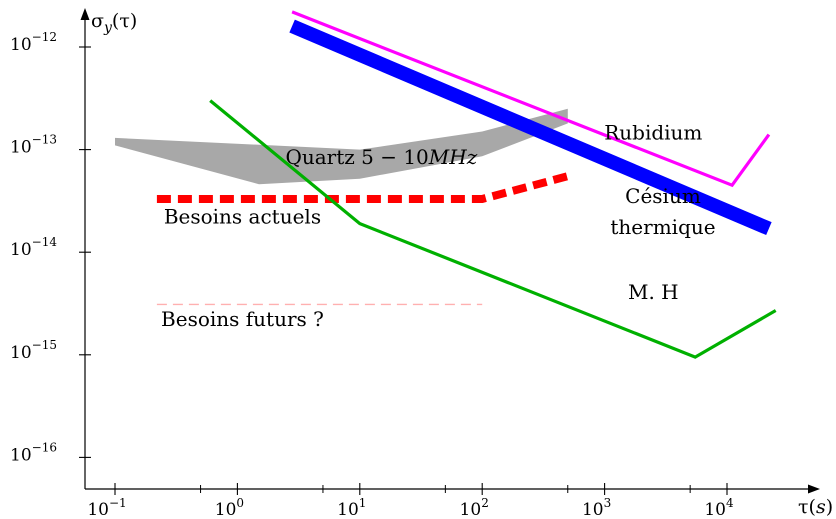 The width and height of the screenshot is (836, 519). What do you see at coordinates (596, 507) in the screenshot?
I see `x-tick-label: 10³` at bounding box center [596, 507].